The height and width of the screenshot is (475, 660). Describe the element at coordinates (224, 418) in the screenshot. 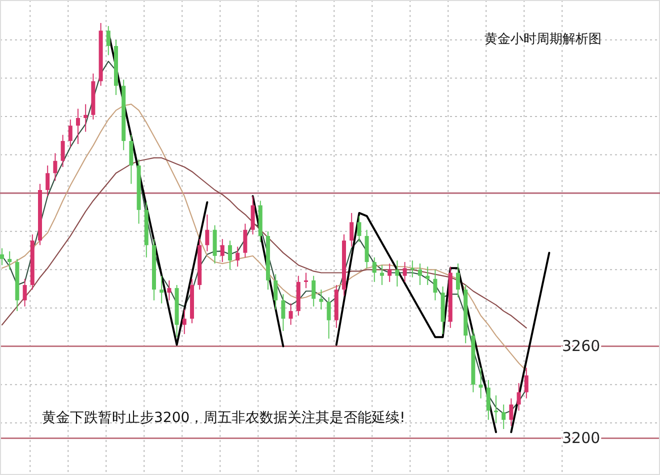

I see `annotation: 黄金下跌暂时止步3200，周五非农数据关注其是否能延续!` at that location.